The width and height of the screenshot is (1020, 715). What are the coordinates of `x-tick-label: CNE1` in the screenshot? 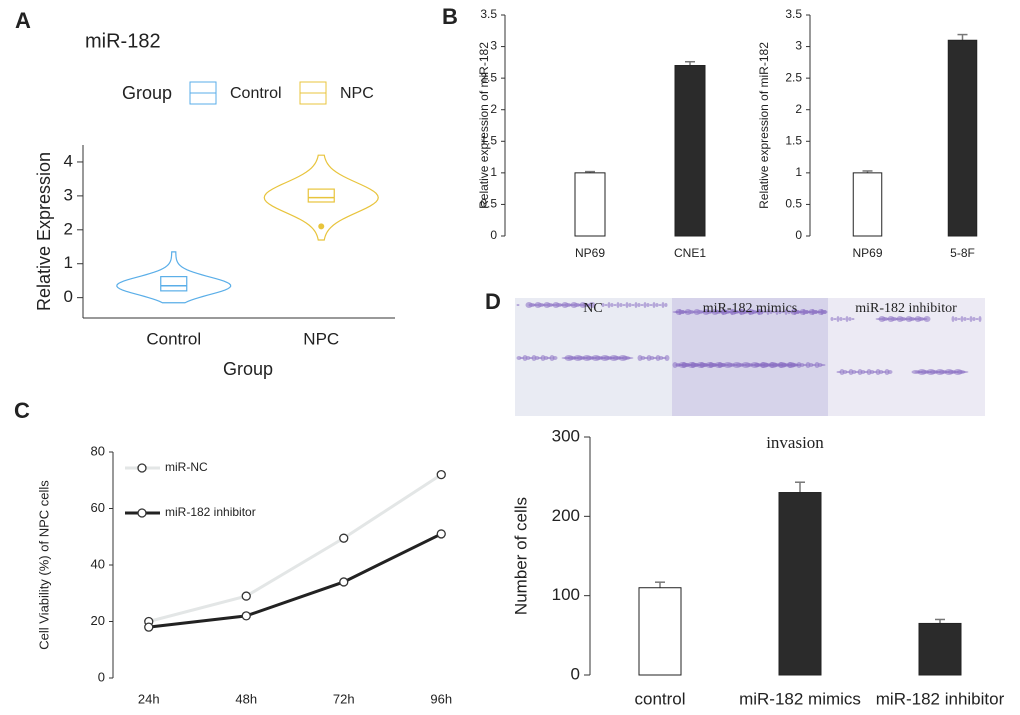 It's located at (690, 253).